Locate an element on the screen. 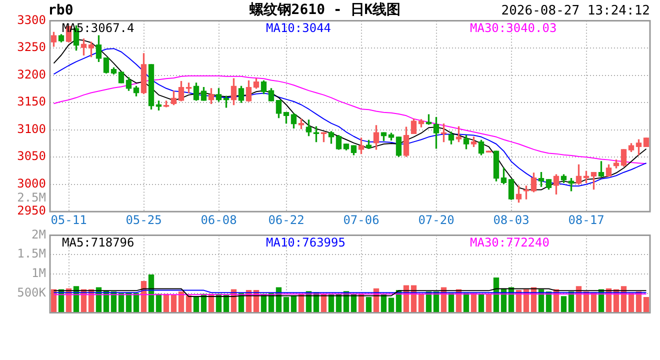  x-tick-label: 07-20 is located at coordinates (436, 219).